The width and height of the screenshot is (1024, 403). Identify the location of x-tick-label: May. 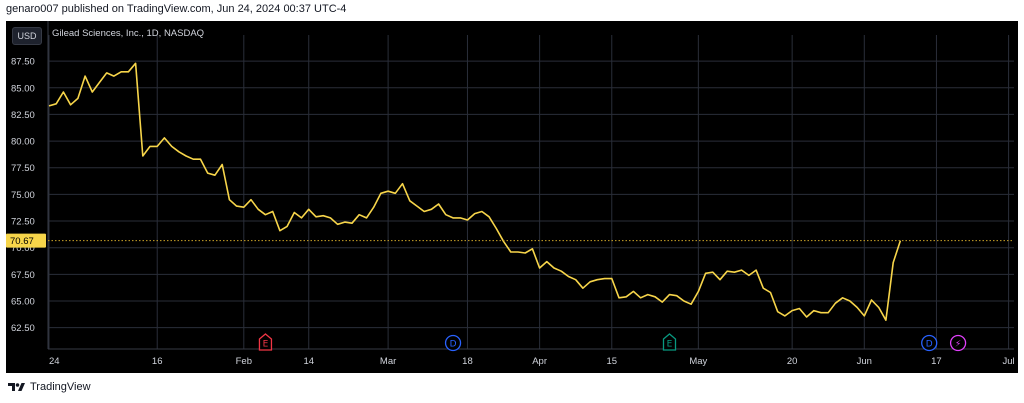
(698, 361).